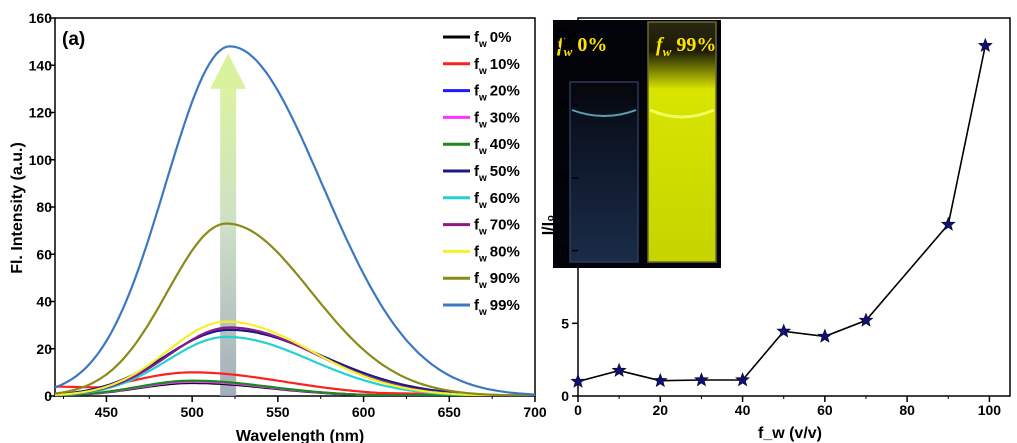  I want to click on x-tick-label: 40, so click(743, 410).